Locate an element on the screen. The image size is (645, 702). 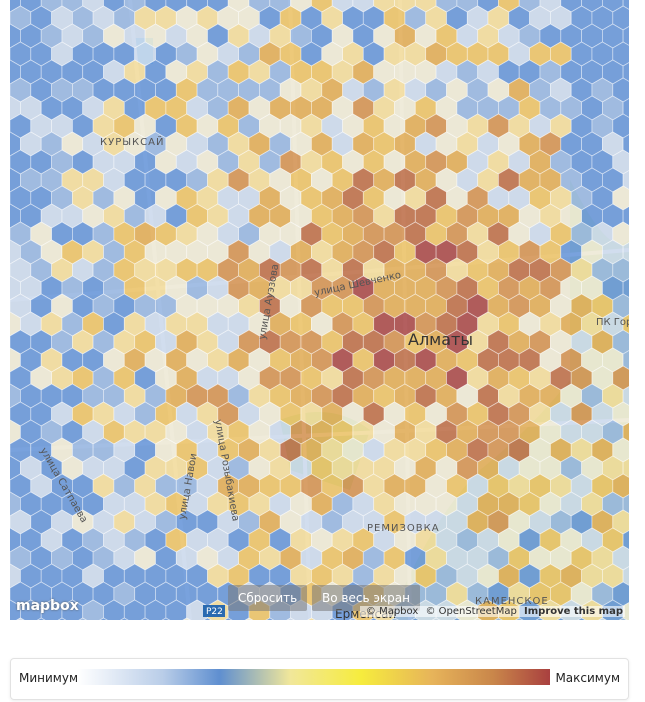
district-label: РЕМИЗОВКА is located at coordinates (403, 528).